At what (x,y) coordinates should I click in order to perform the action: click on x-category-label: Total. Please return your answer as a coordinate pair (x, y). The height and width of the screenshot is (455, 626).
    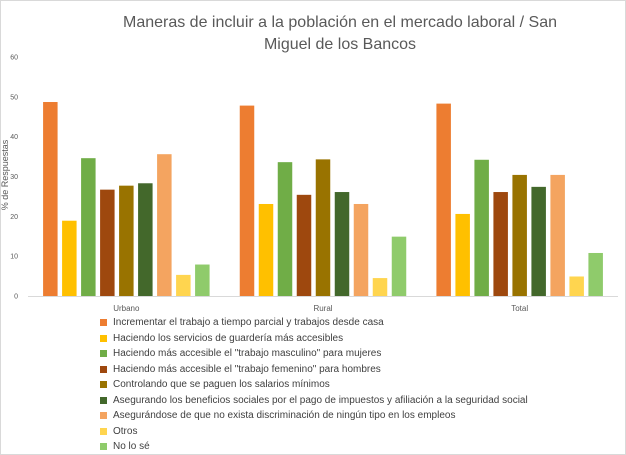
    Looking at the image, I should click on (519, 308).